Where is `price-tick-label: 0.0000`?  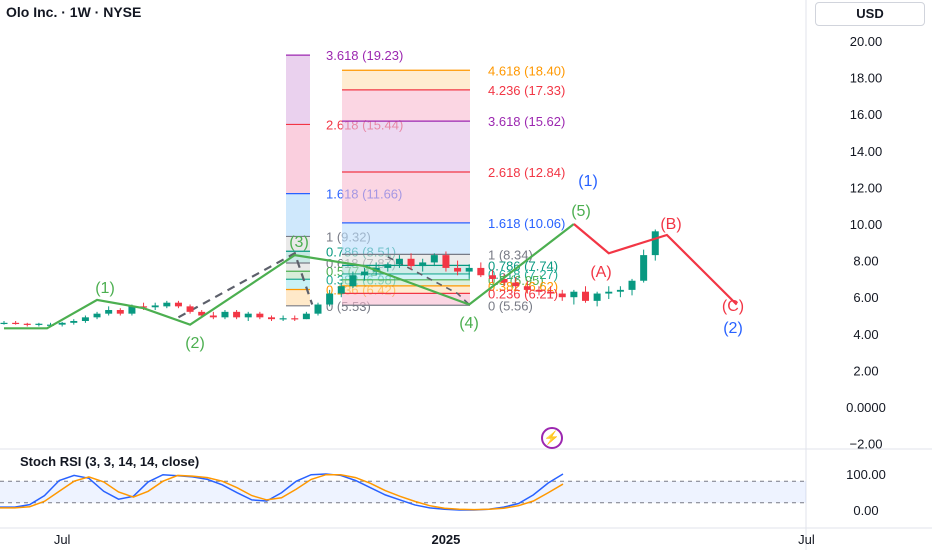
price-tick-label: 0.0000 is located at coordinates (866, 407).